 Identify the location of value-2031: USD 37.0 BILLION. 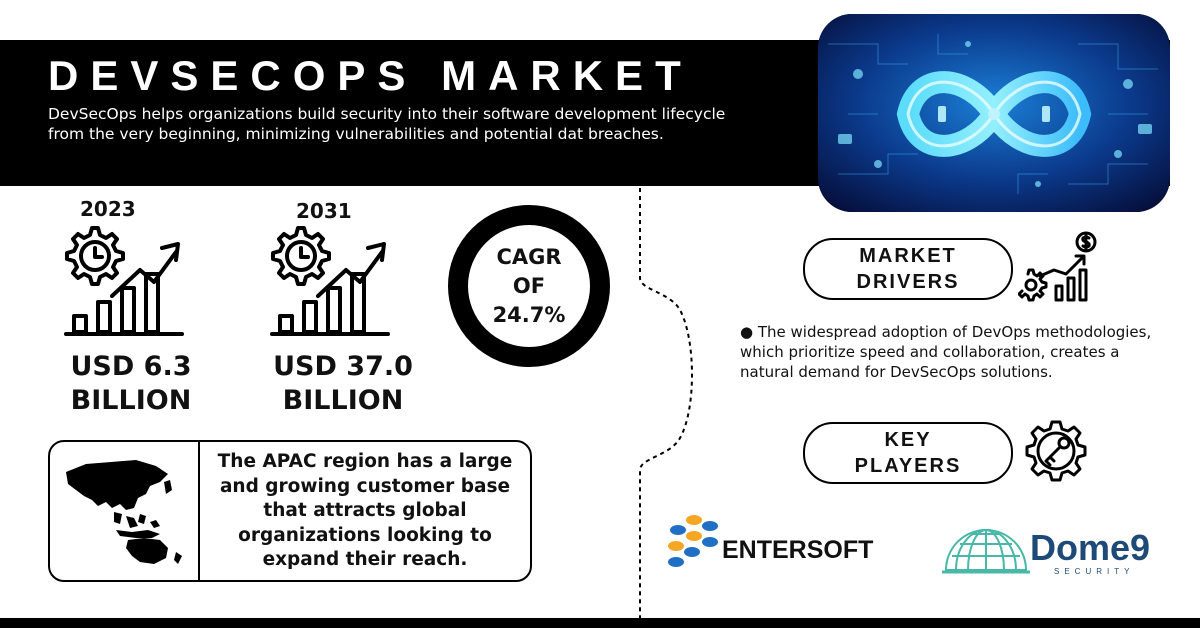
(343, 384).